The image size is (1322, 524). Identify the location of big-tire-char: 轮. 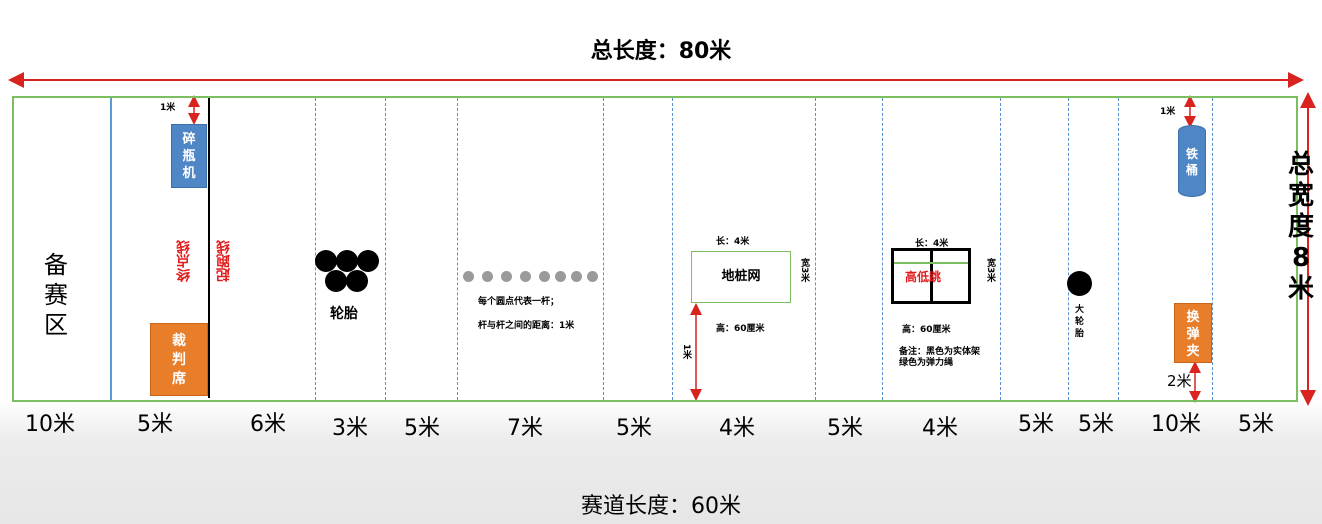
(1080, 322).